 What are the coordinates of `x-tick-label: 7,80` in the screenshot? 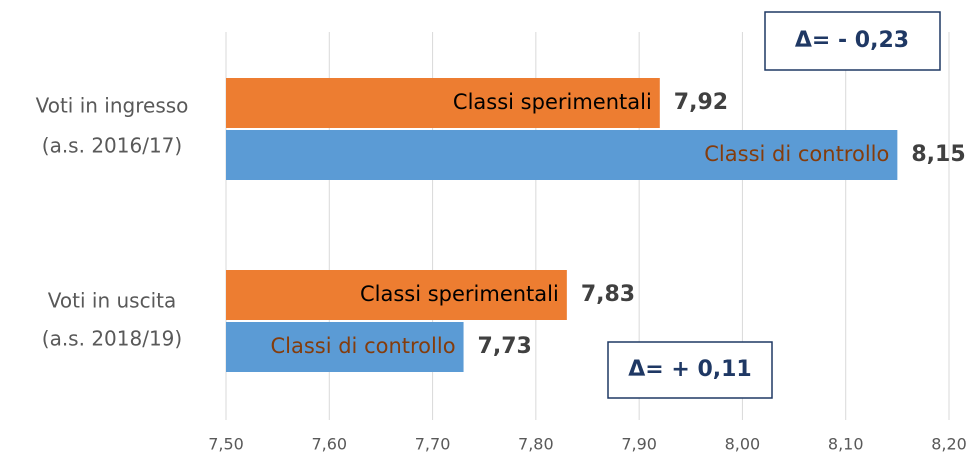 It's located at (536, 444).